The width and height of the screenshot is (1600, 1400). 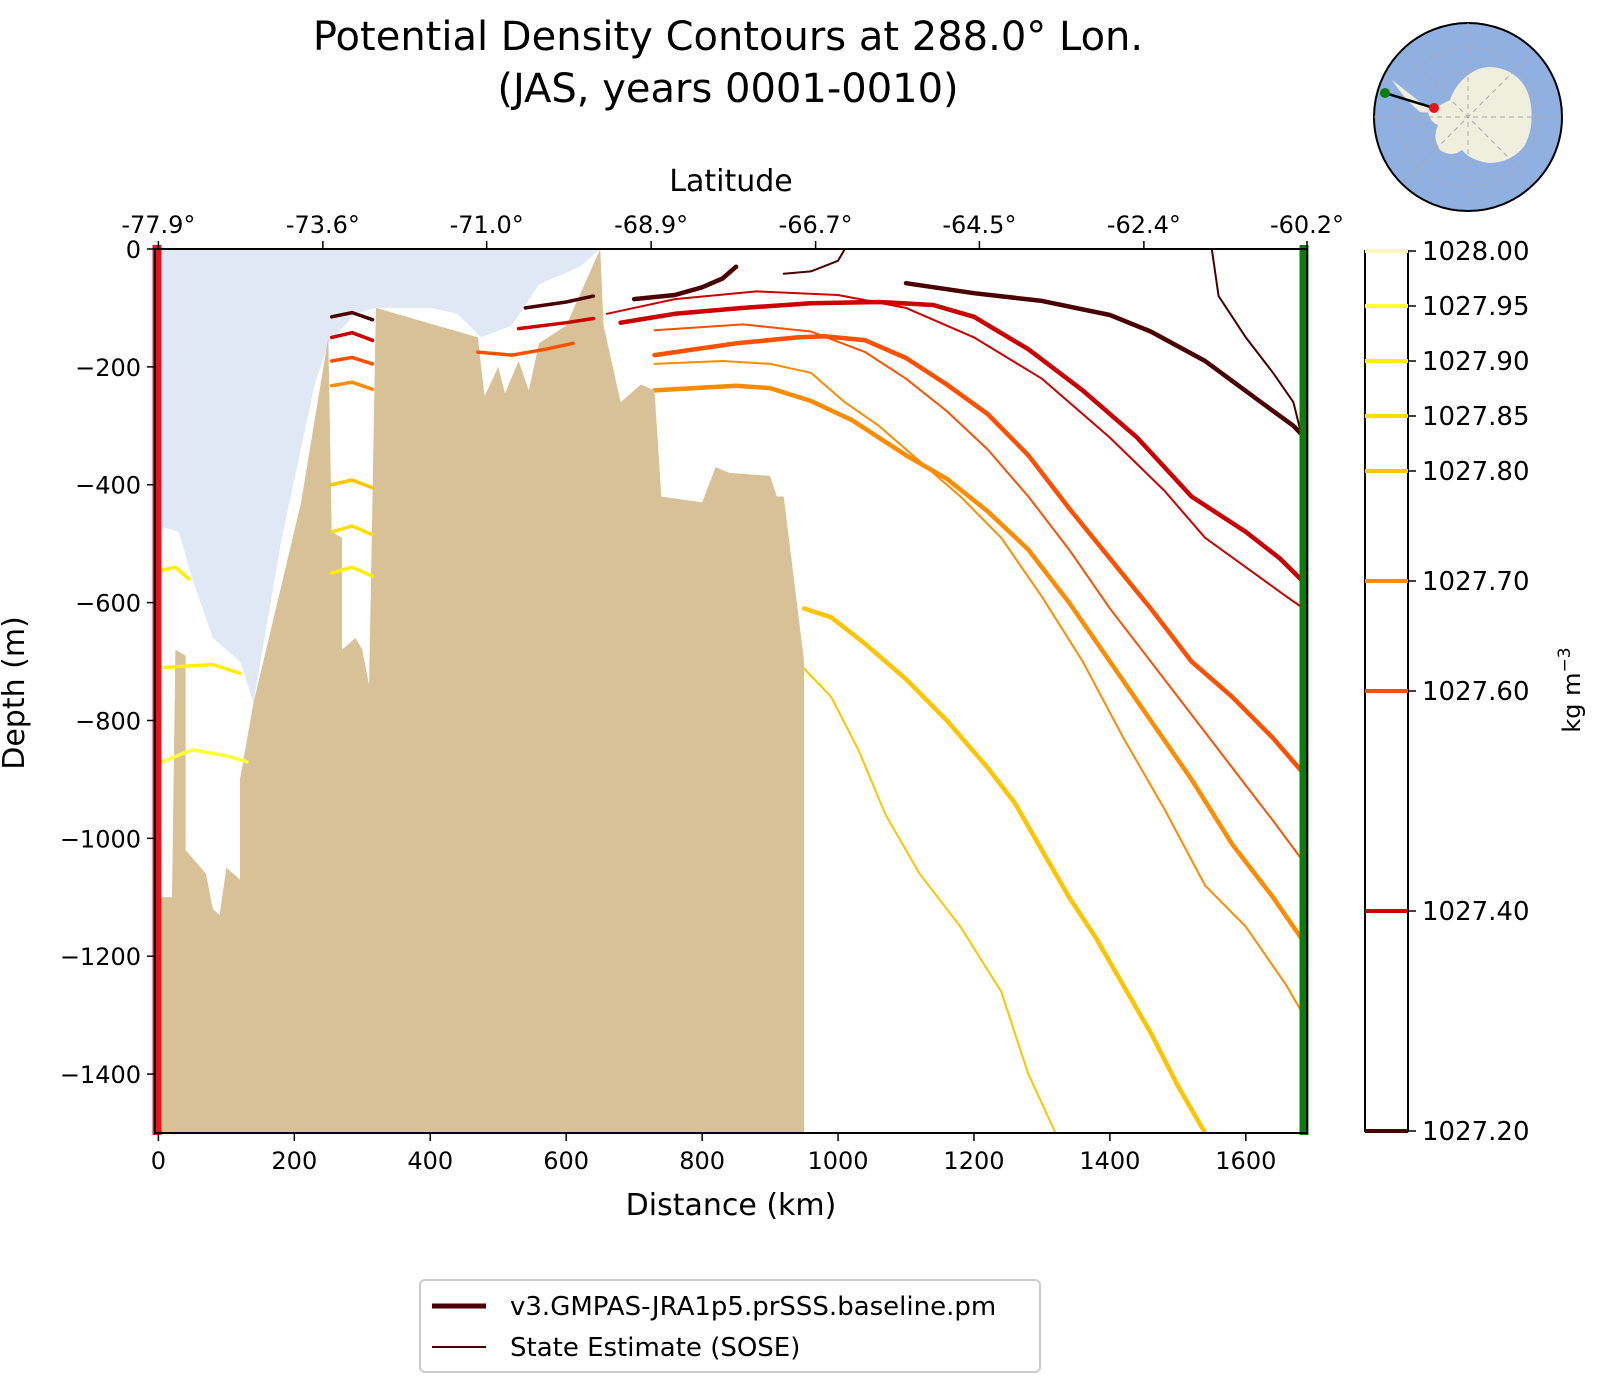 What do you see at coordinates (1476, 1132) in the screenshot?
I see `colorbar-tick-label: 1027.20` at bounding box center [1476, 1132].